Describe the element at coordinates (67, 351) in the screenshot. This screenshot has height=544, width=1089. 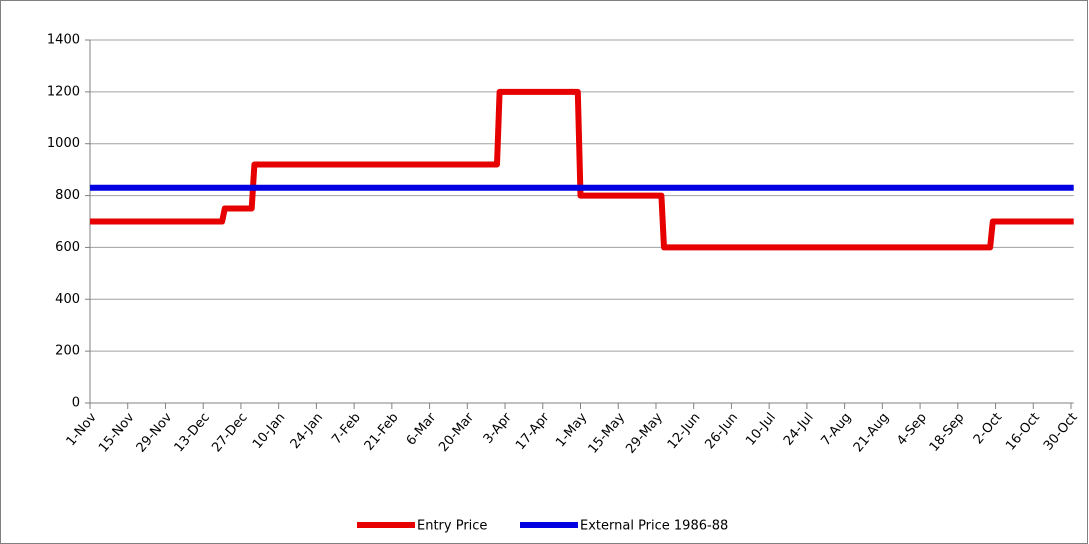
I see `y-tick-label: 200` at that location.